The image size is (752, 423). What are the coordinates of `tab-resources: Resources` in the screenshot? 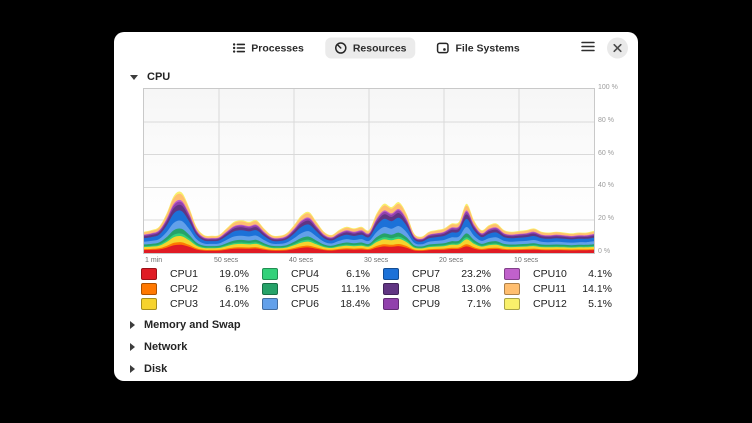 It's located at (370, 48).